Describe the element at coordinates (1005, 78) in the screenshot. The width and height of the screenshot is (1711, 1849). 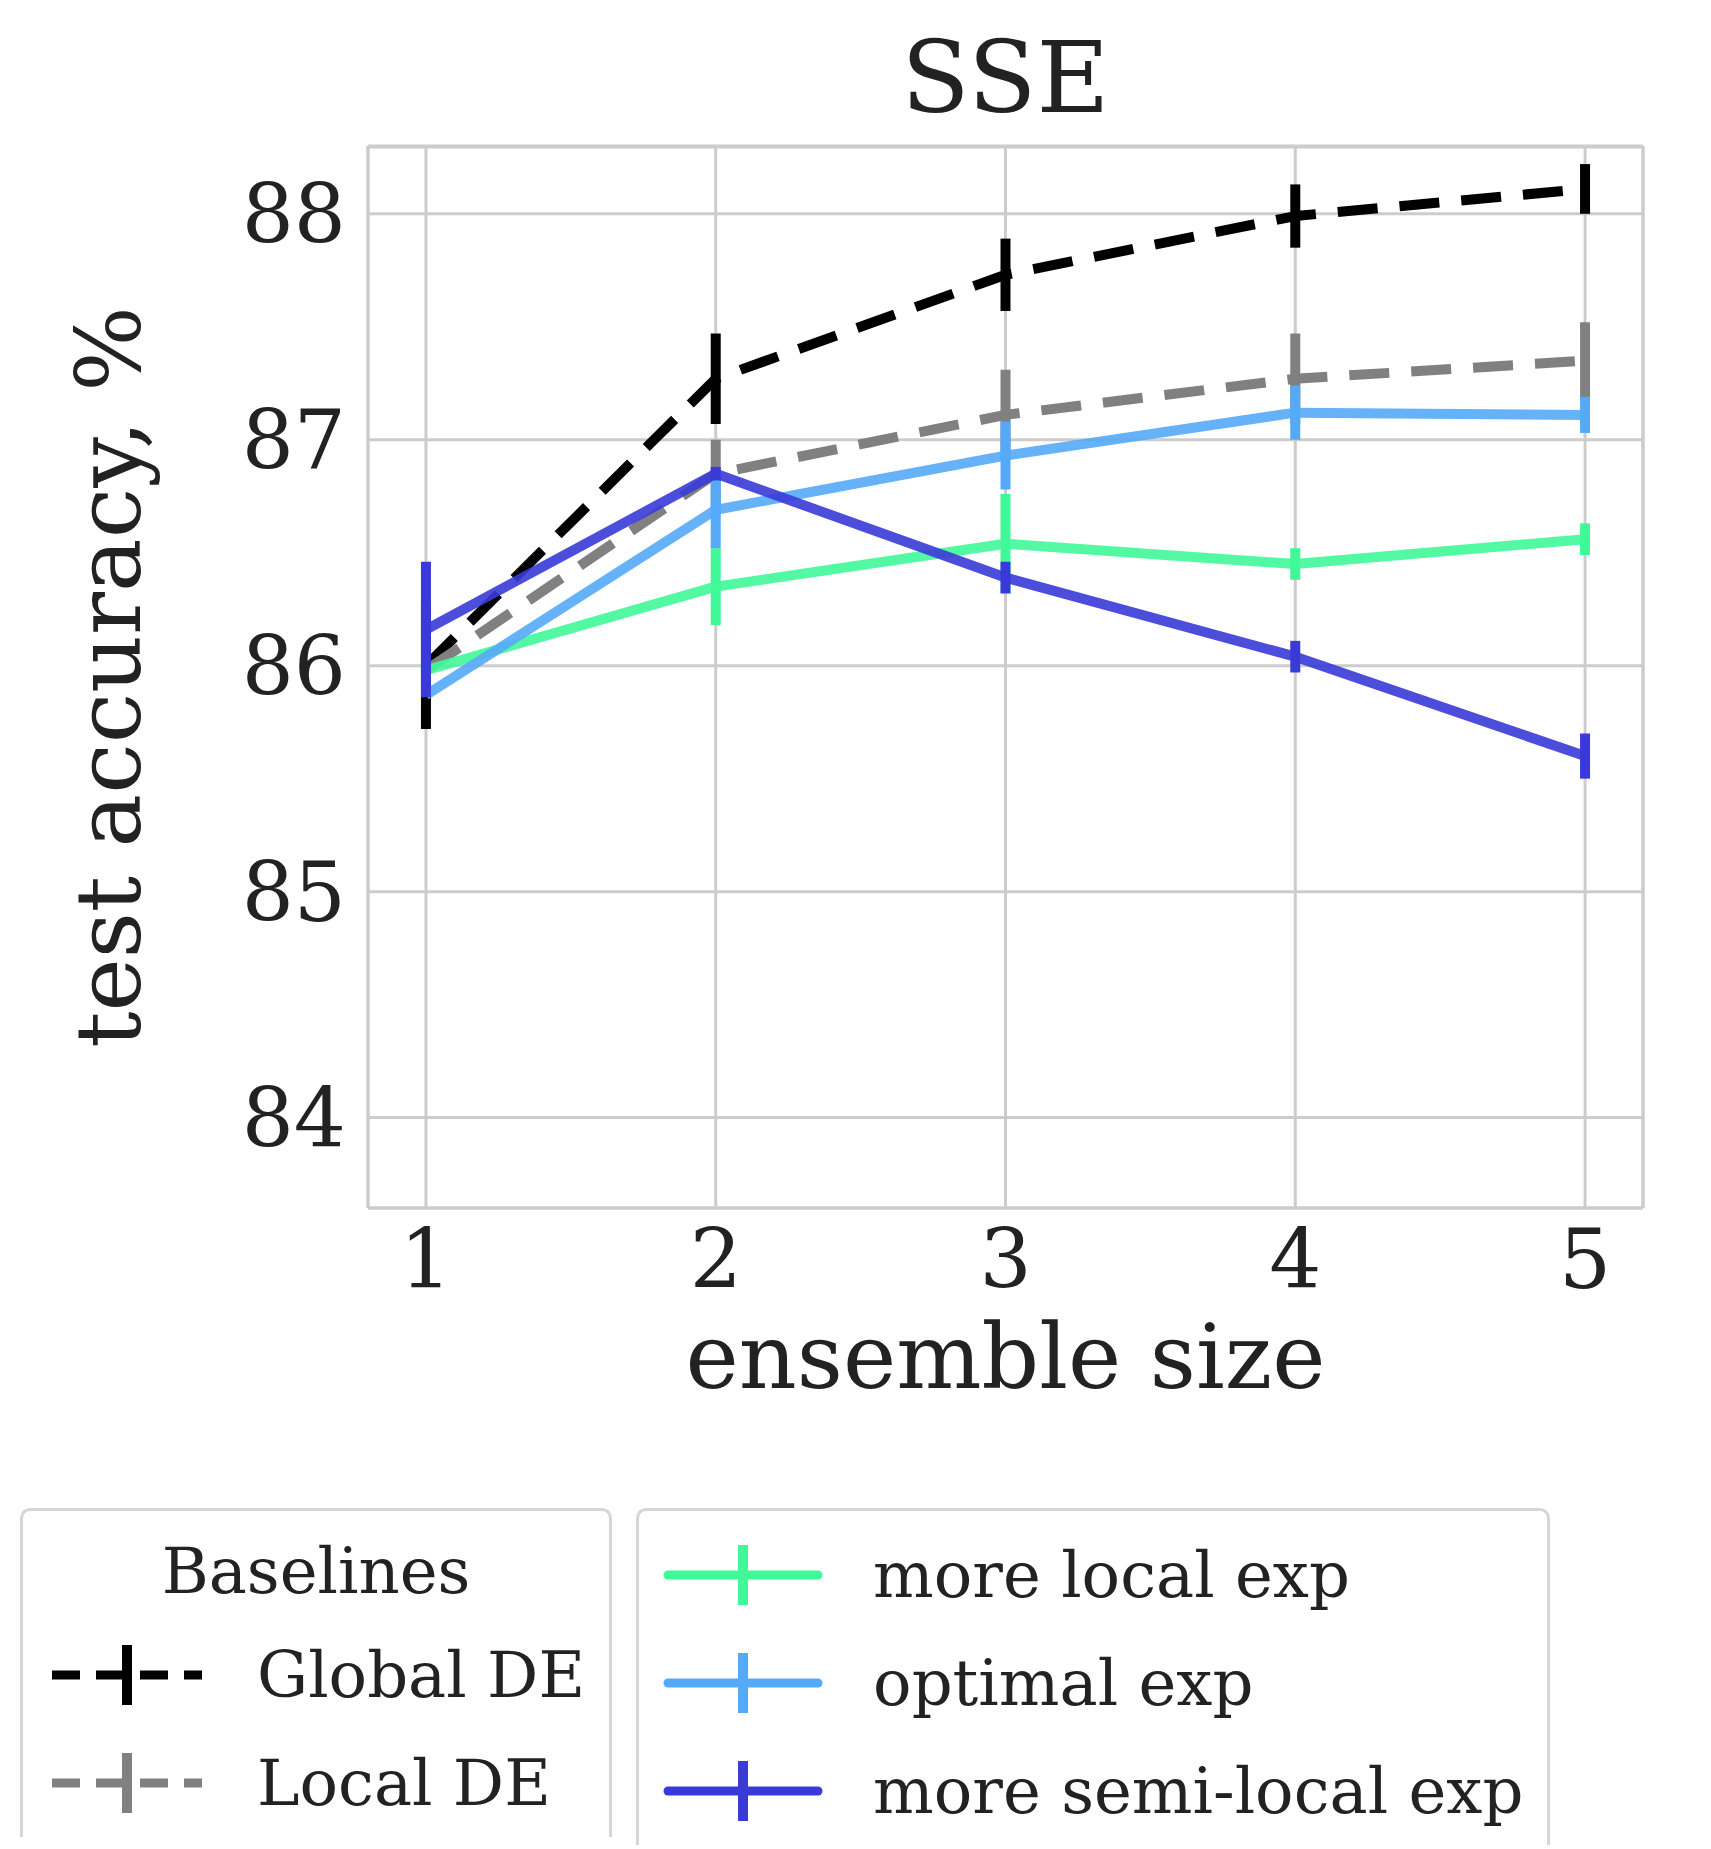
I see `chart-title: SSE` at that location.